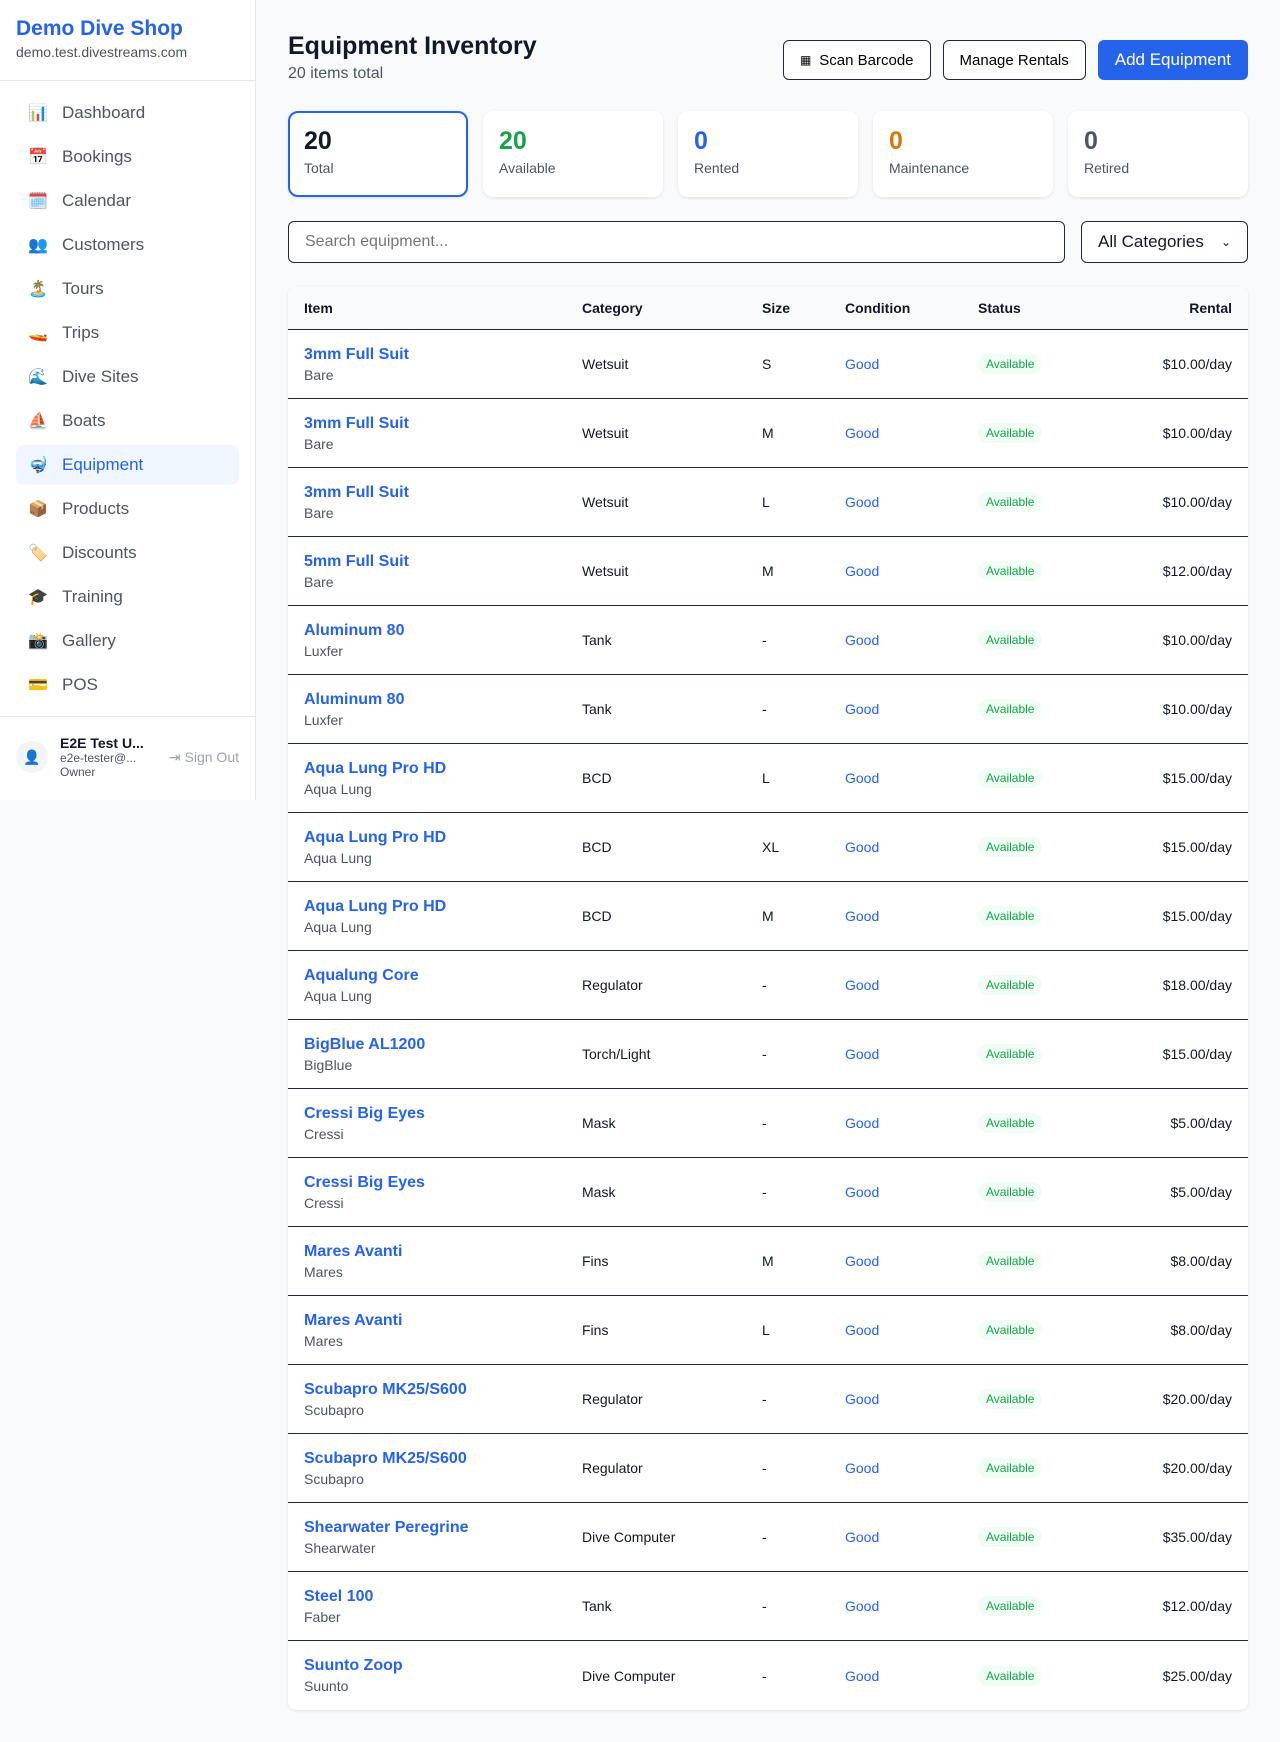 Image resolution: width=1280 pixels, height=1742 pixels. What do you see at coordinates (339, 1596) in the screenshot?
I see `item-name-link: Steel 100` at bounding box center [339, 1596].